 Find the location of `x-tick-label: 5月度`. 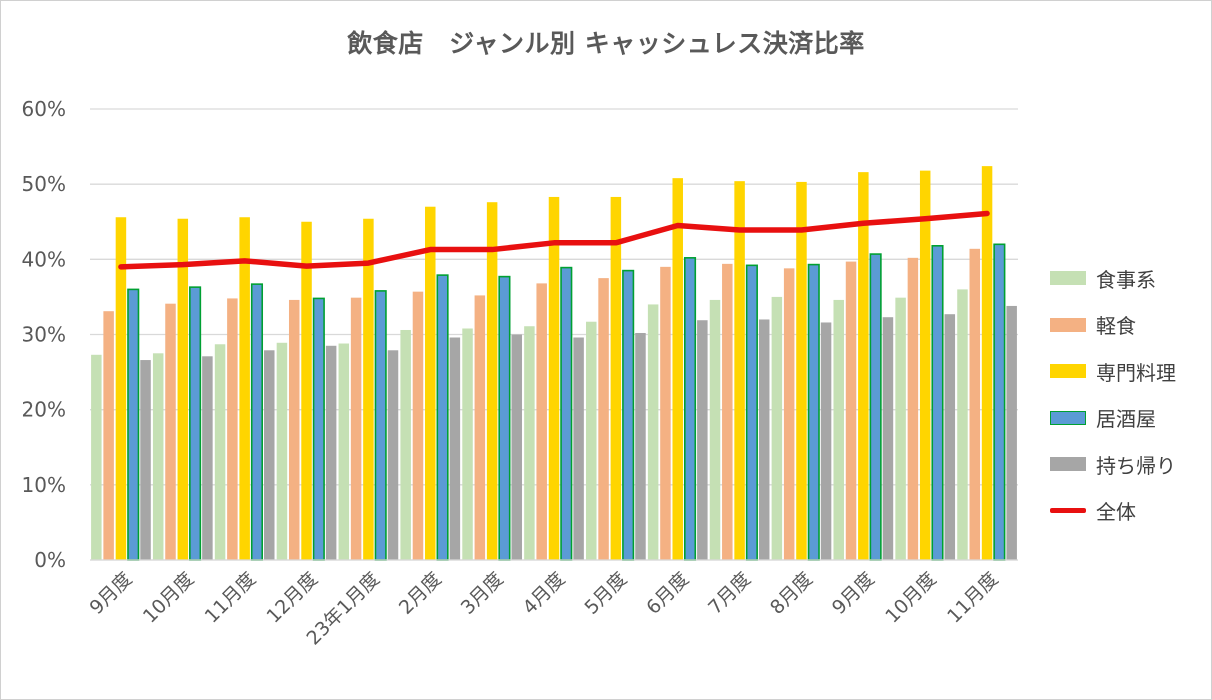

x-tick-label: 5月度 is located at coordinates (605, 593).